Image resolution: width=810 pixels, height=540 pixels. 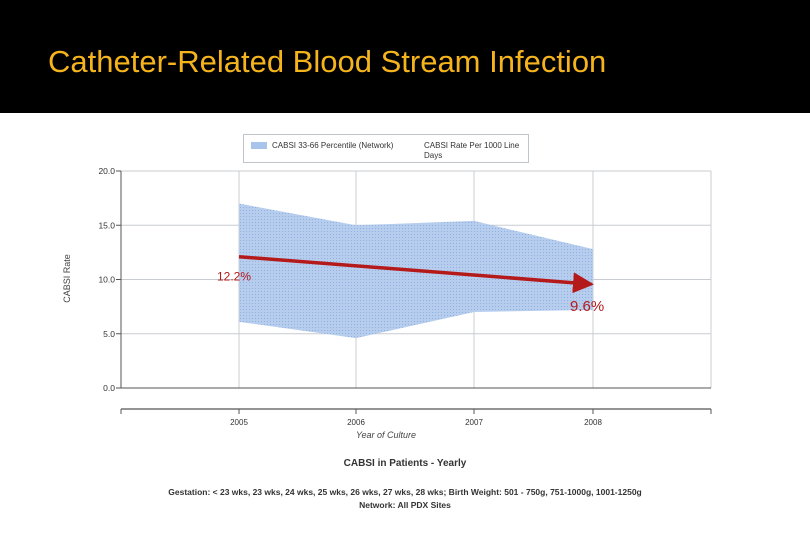 I want to click on x-tick-label: 2008, so click(x=593, y=422).